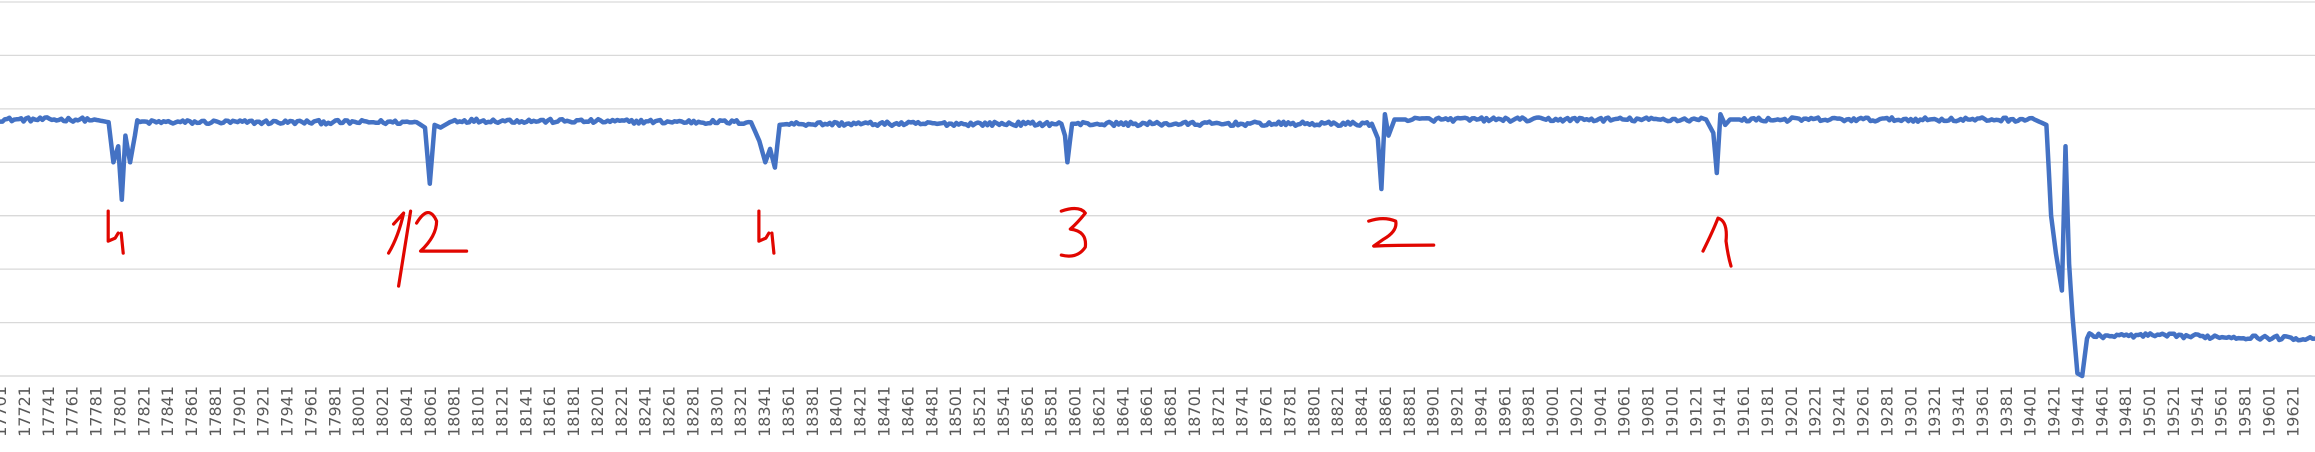  What do you see at coordinates (597, 411) in the screenshot?
I see `x-tick-label: 18201` at bounding box center [597, 411].